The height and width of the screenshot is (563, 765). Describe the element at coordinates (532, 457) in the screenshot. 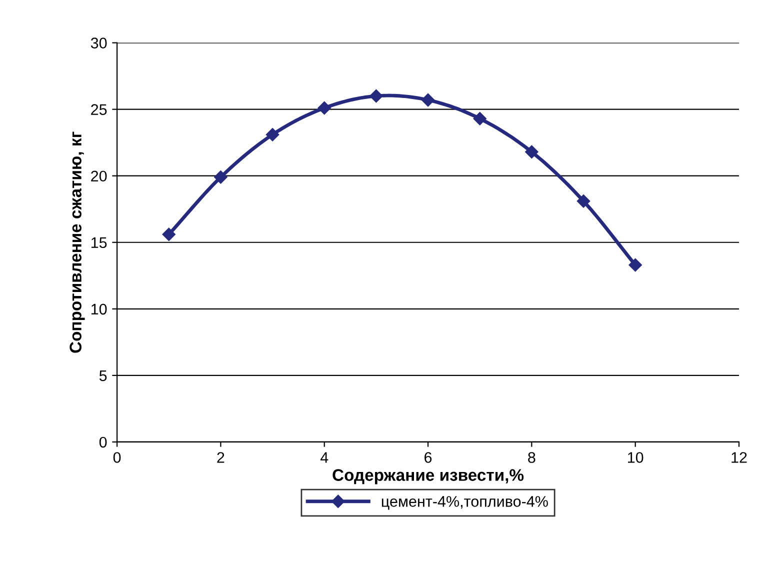

I see `x-tick-label: 8` at that location.